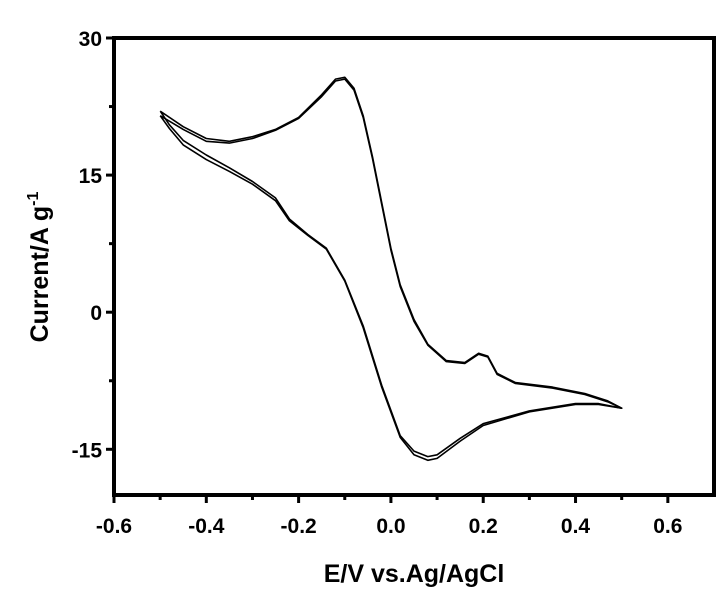  I want to click on y-axis-label-superscript: -1, so click(33, 199).